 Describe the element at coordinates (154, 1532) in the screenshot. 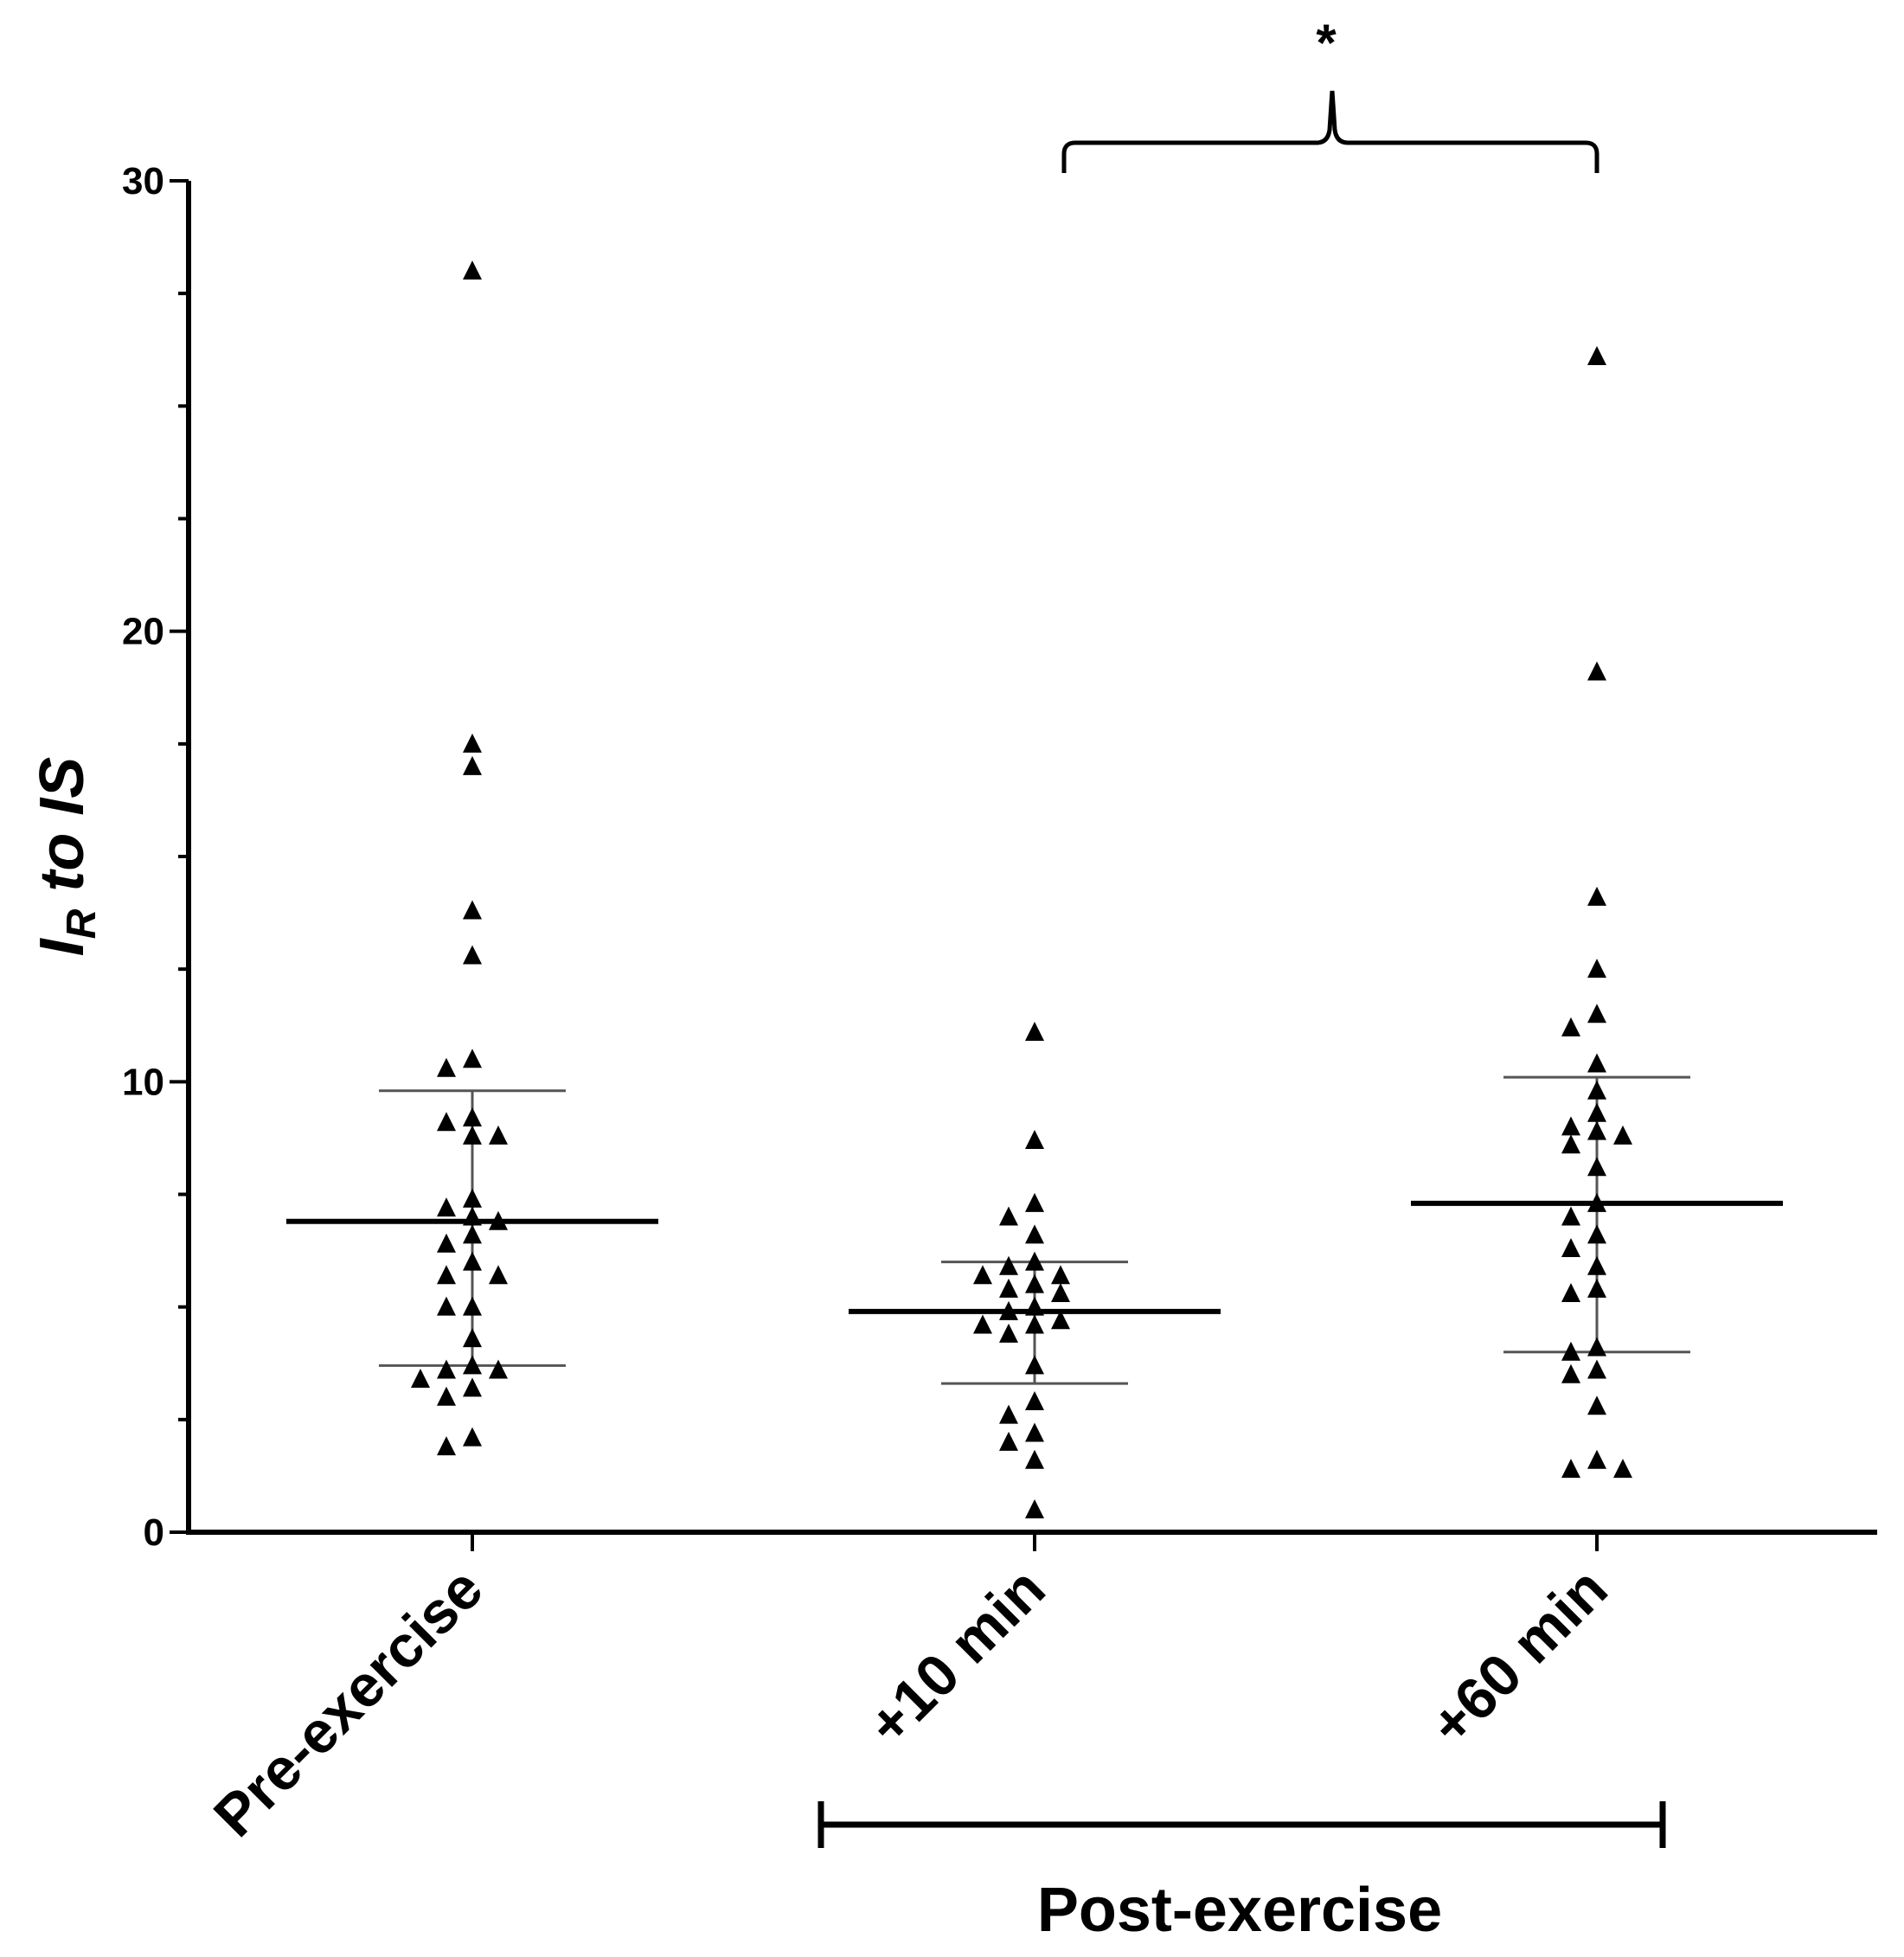

I see `y-tick-label: 0` at that location.